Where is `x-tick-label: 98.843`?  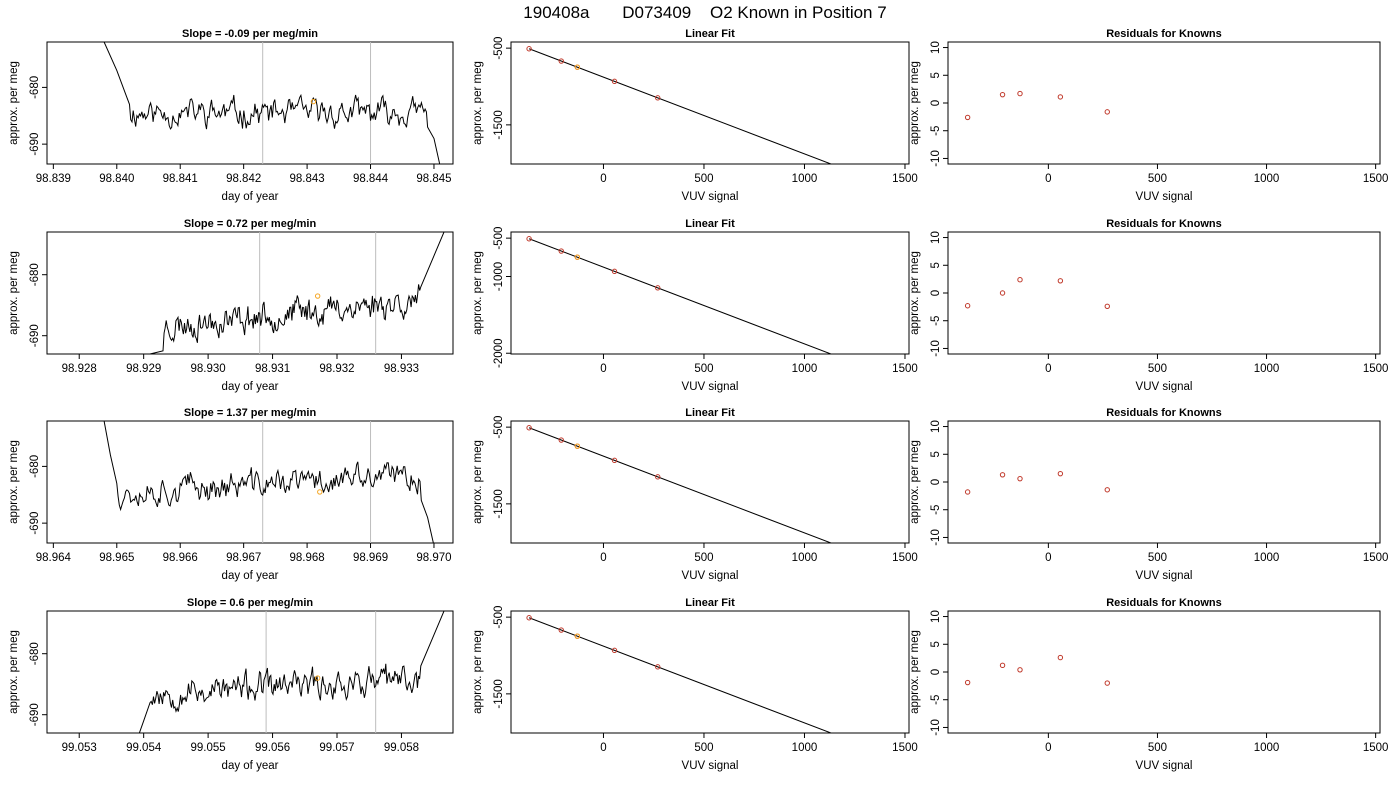
x-tick-label: 98.843 is located at coordinates (307, 179).